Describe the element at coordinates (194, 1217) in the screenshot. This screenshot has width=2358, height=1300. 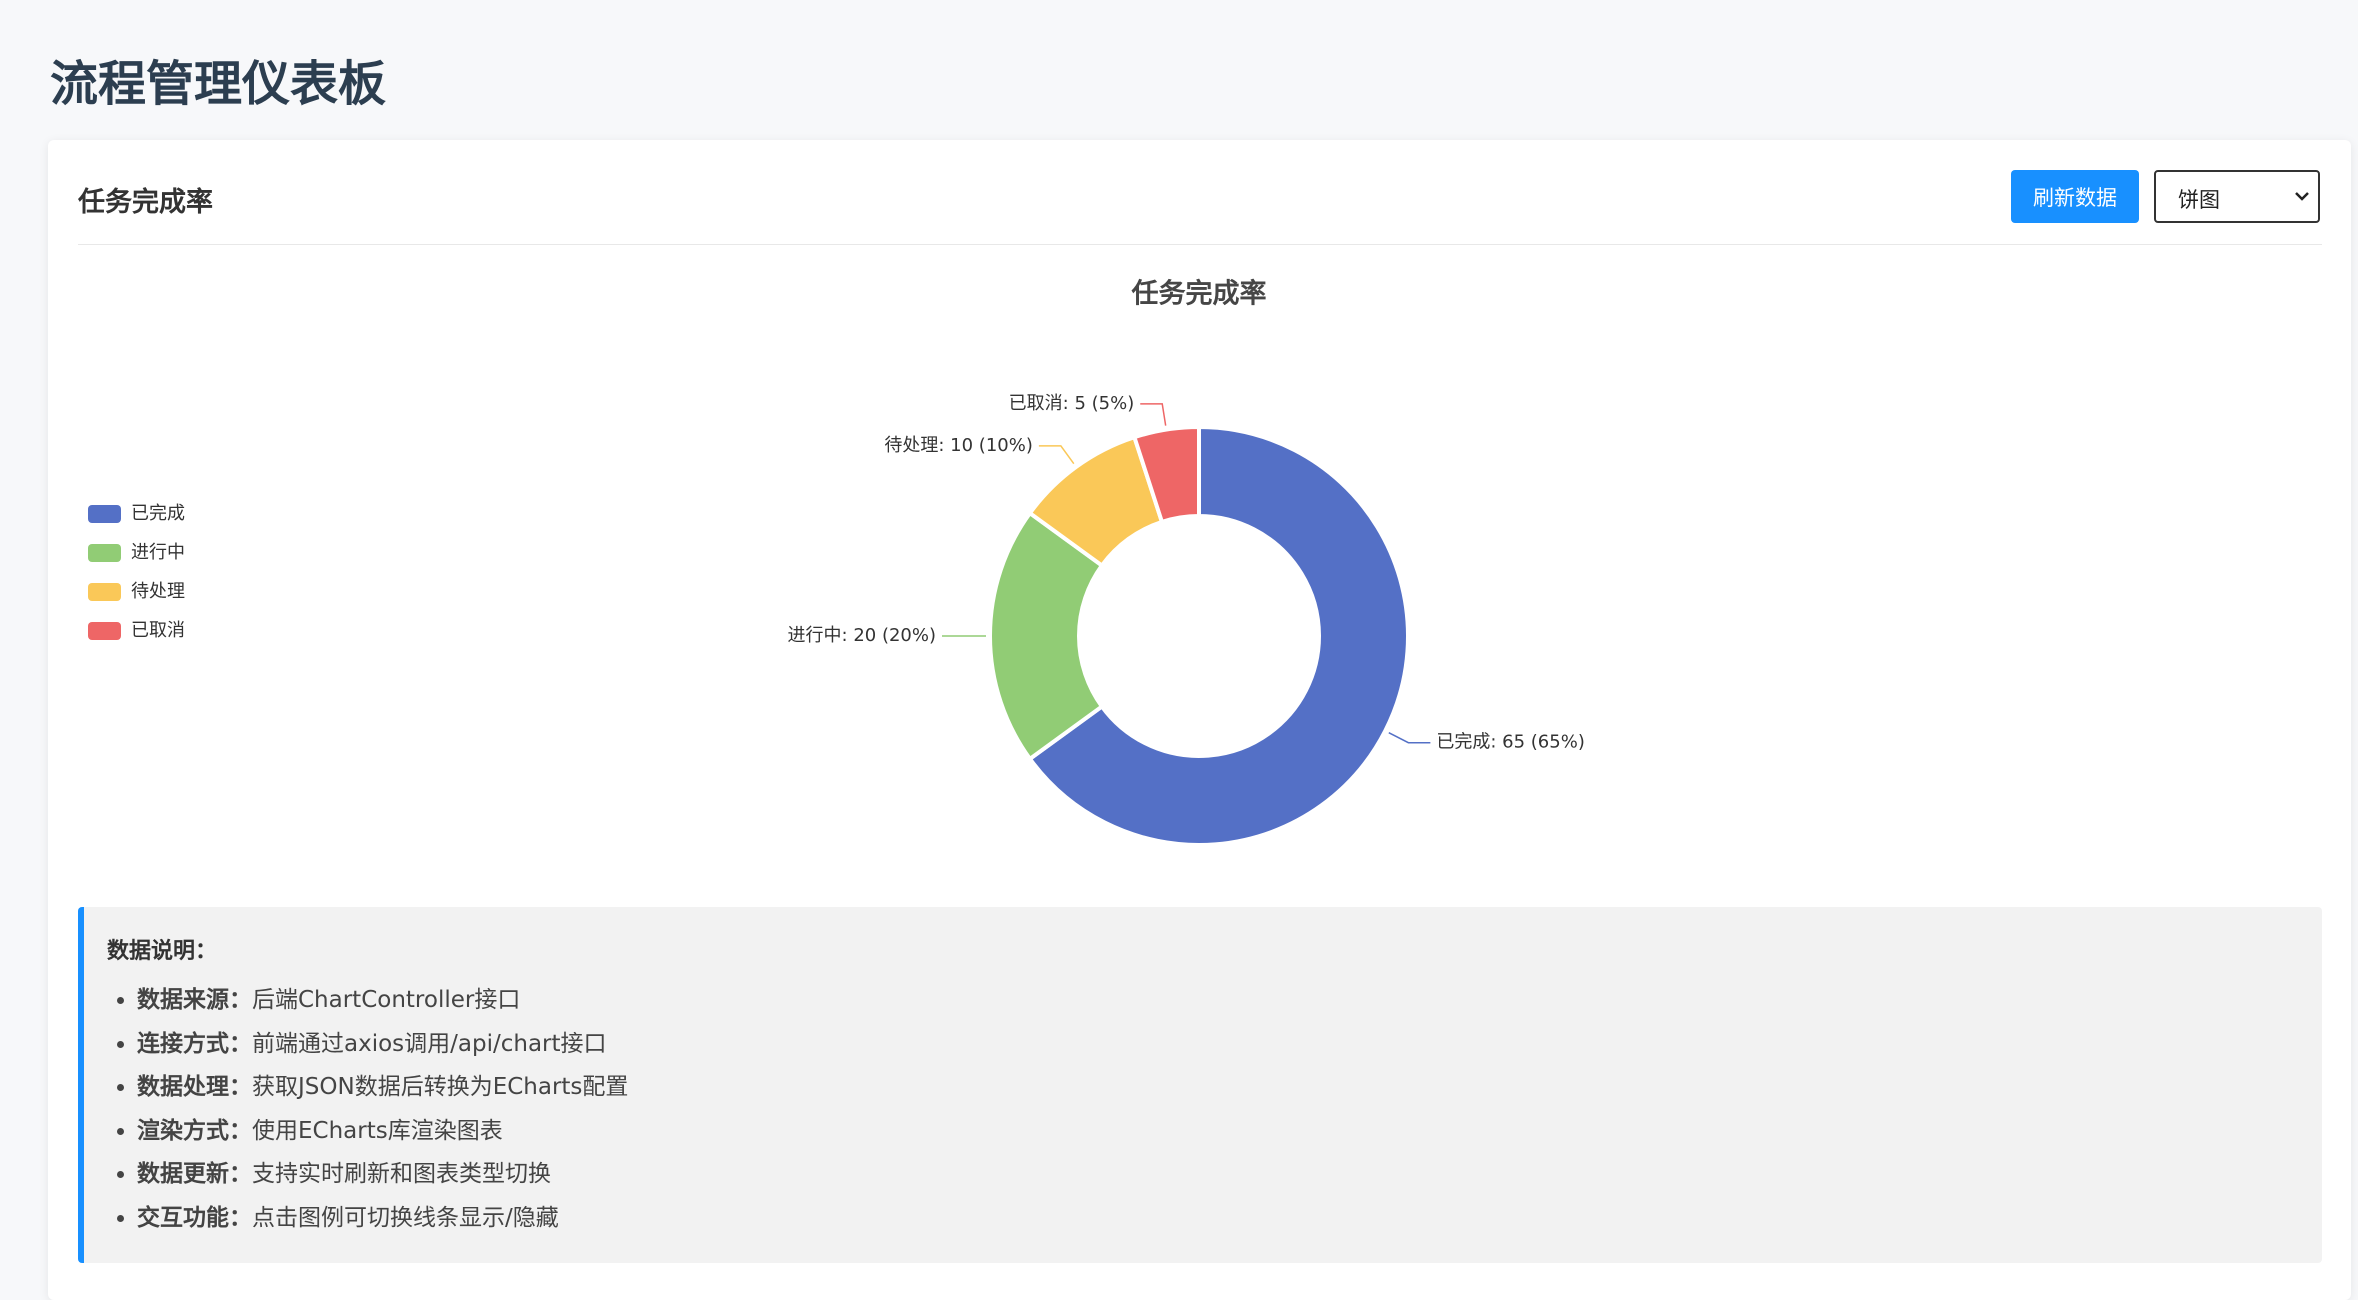
I see `note-label: 交互功能：` at that location.